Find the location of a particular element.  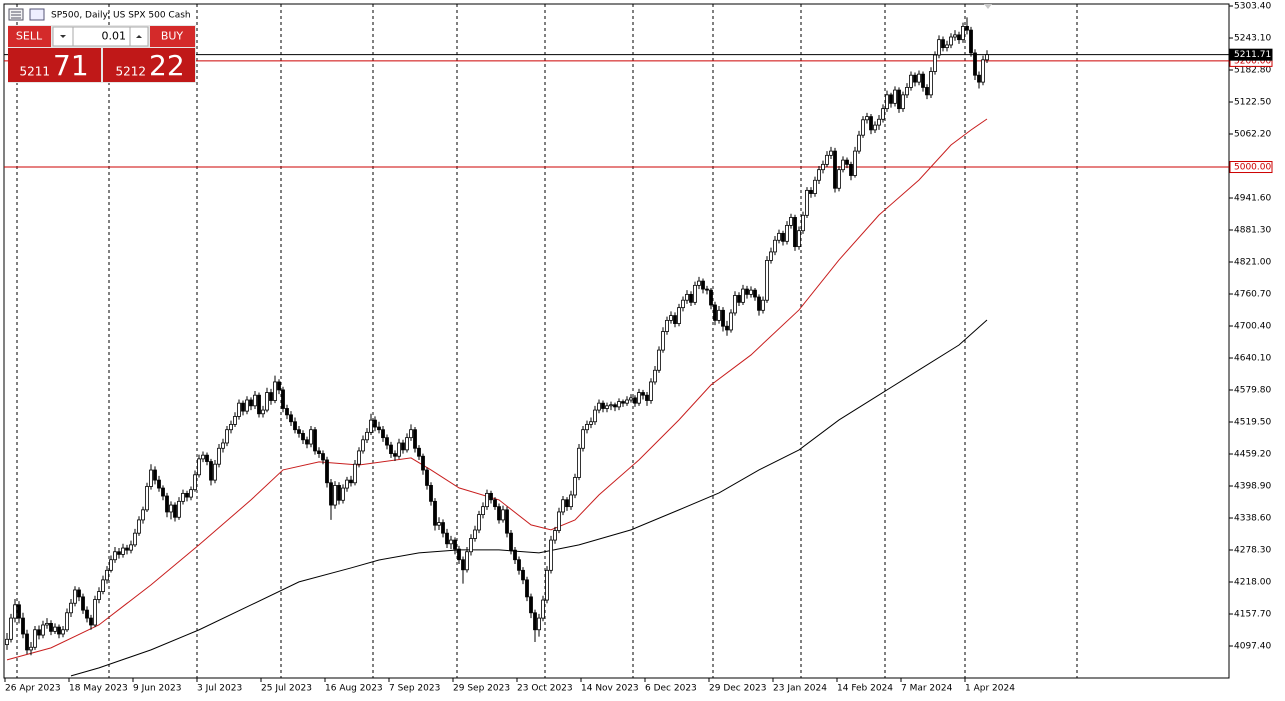

sell-price-box is located at coordinates (54, 65).